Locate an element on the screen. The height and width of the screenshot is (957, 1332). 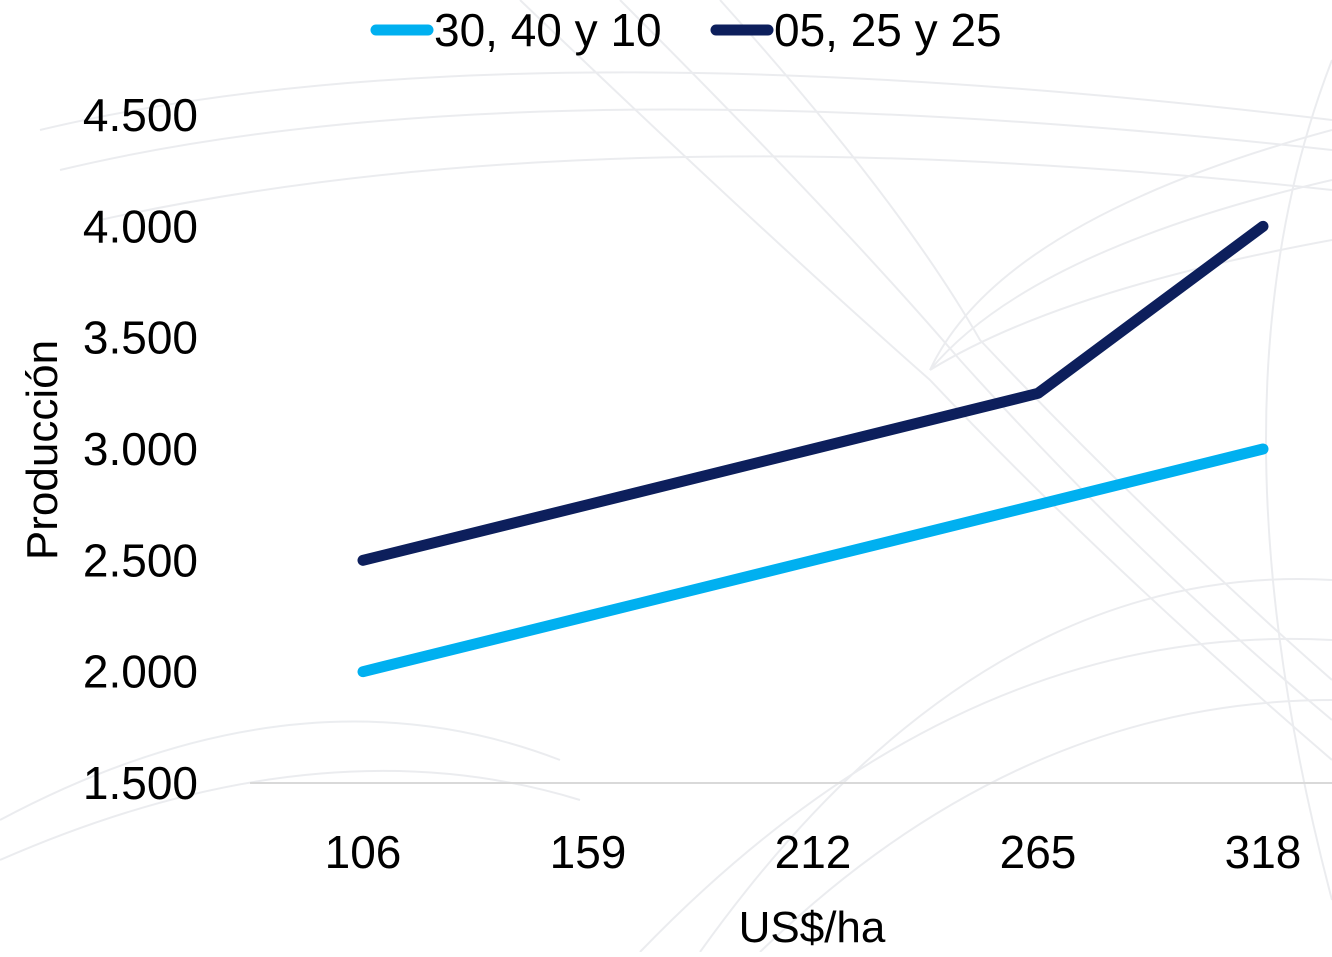
x-tick-label: 265 is located at coordinates (1038, 852).